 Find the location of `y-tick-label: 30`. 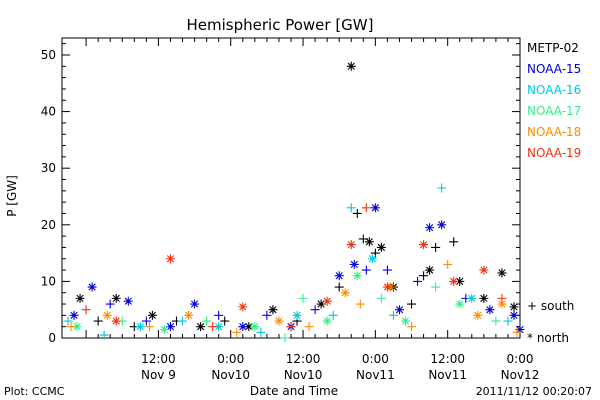

y-tick-label: 30 is located at coordinates (48, 168).